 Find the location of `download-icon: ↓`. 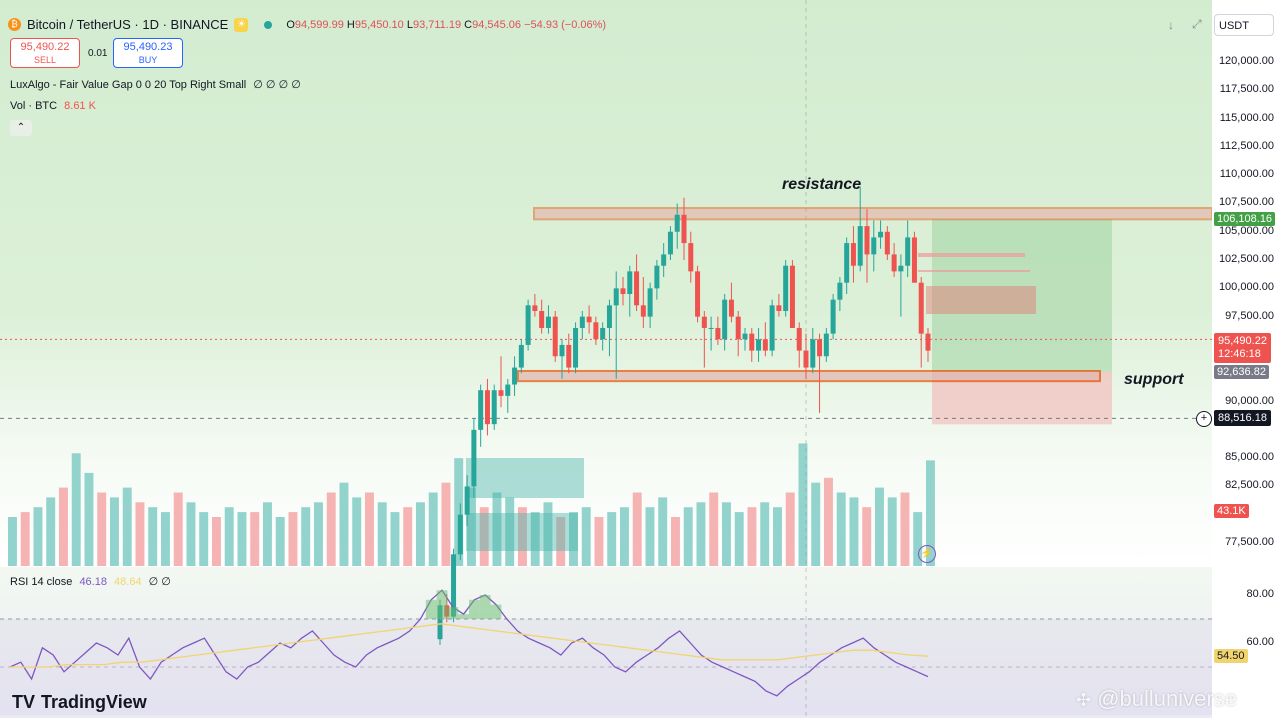

download-icon: ↓ is located at coordinates (1171, 25).